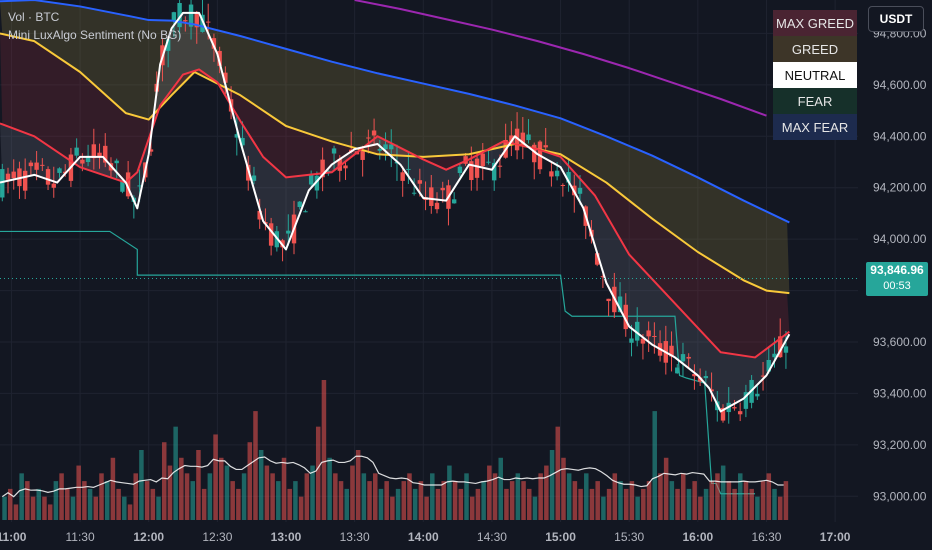  Describe the element at coordinates (897, 270) in the screenshot. I see `last-price-value: 93,846.96` at that location.